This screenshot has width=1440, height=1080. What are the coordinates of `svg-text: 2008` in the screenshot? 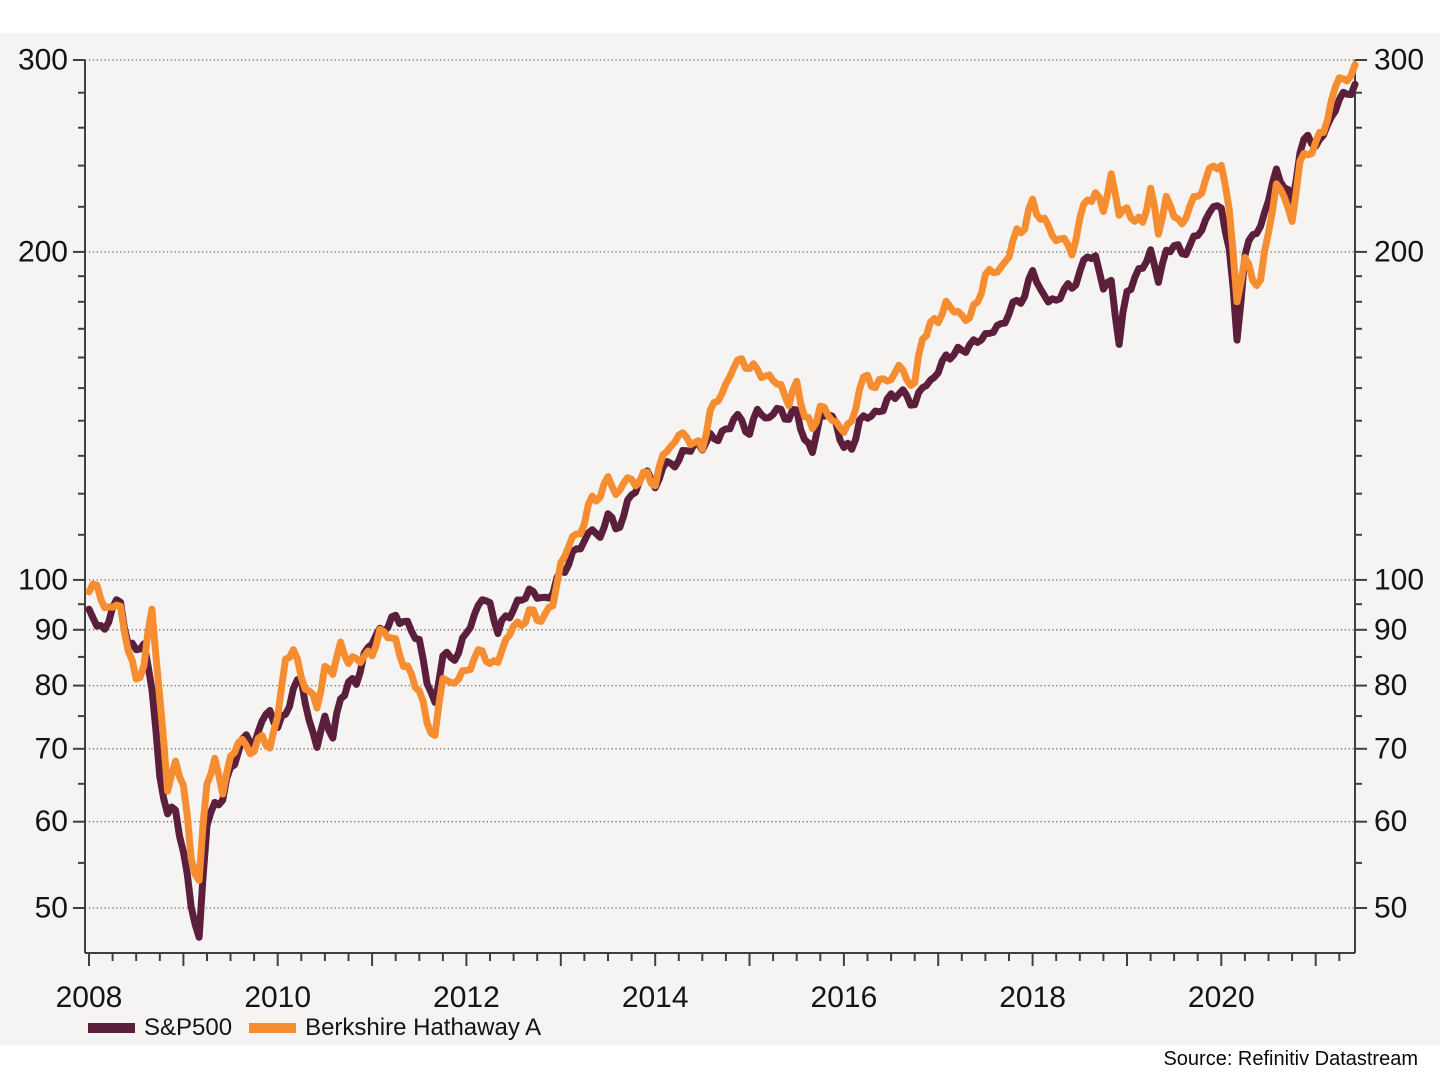 It's located at (89, 997).